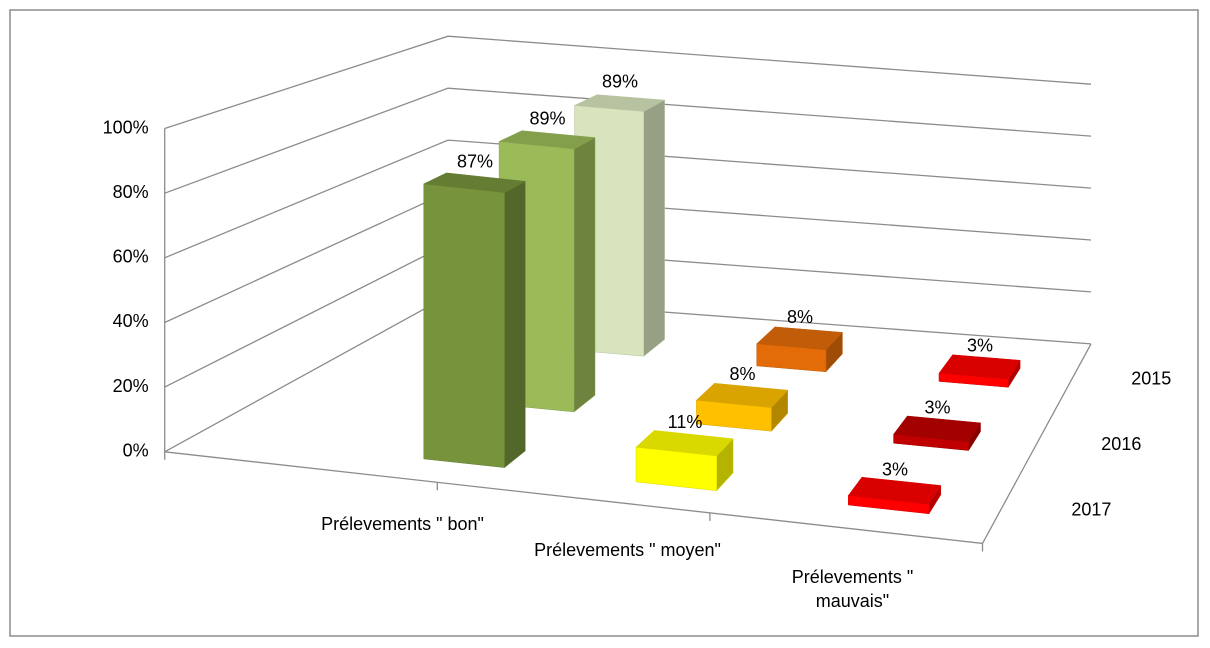 The width and height of the screenshot is (1210, 648). What do you see at coordinates (131, 386) in the screenshot?
I see `y-tick-label: 20%` at bounding box center [131, 386].